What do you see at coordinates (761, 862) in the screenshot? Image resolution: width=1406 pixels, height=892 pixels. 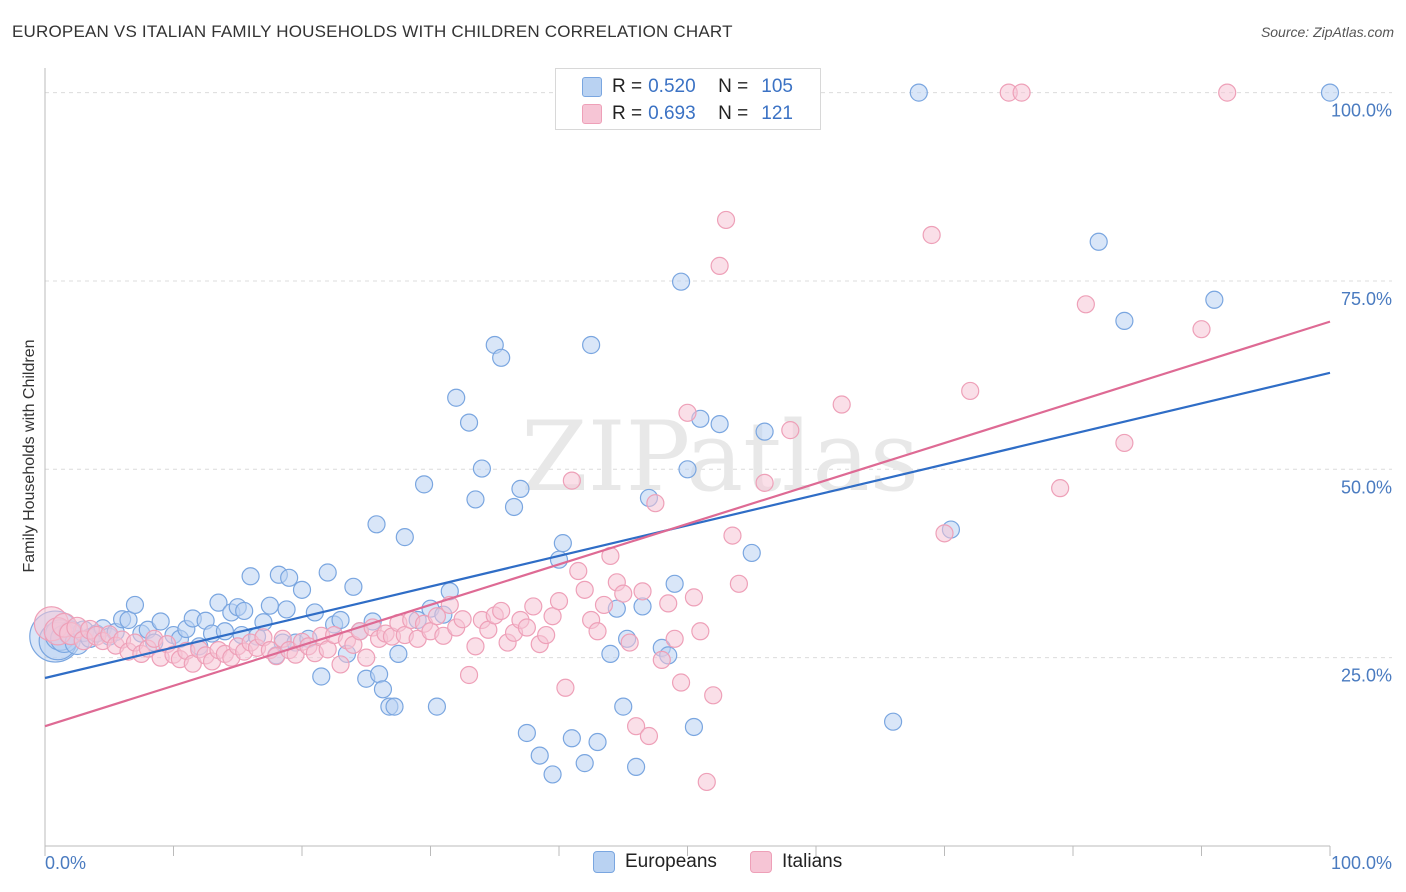 I see `series-legend-swatch-italians` at bounding box center [761, 862].